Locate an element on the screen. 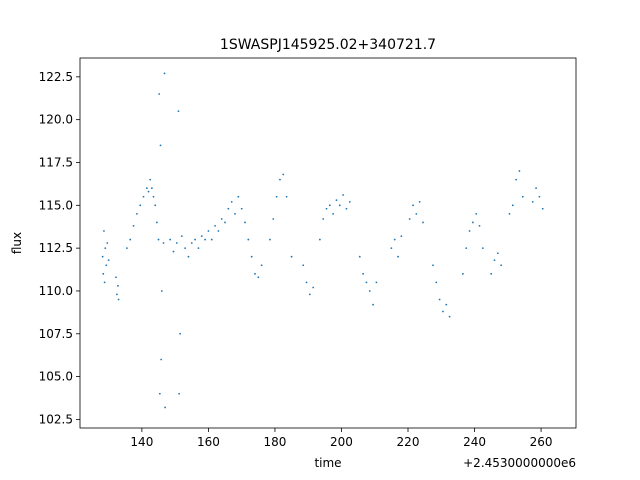 This screenshot has height=480, width=640. y-tick-label: 102.5 is located at coordinates (56, 419).